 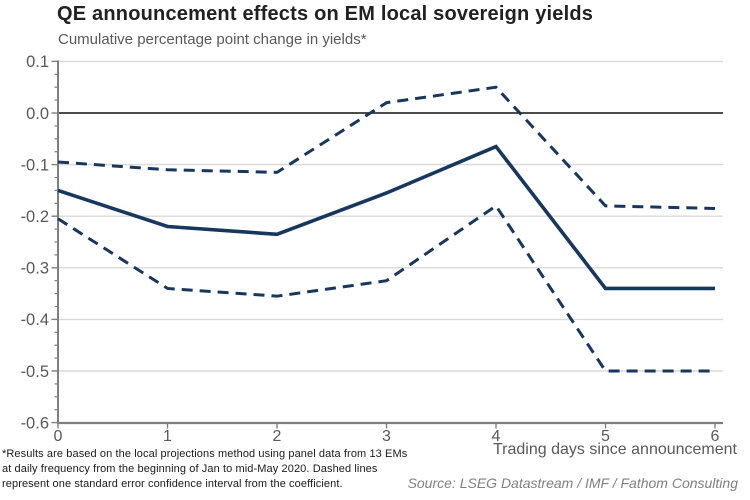 What do you see at coordinates (277, 436) in the screenshot?
I see `x-tick-label: 2` at bounding box center [277, 436].